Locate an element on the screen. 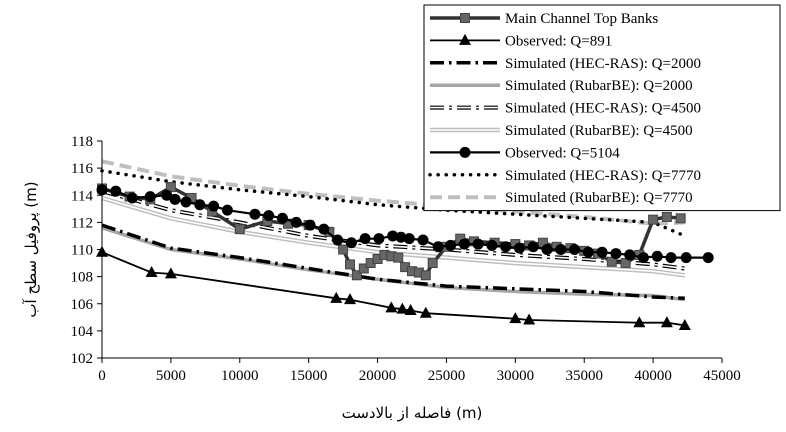 Image resolution: width=786 pixels, height=432 pixels. y-tick-label: 108 is located at coordinates (82, 278).